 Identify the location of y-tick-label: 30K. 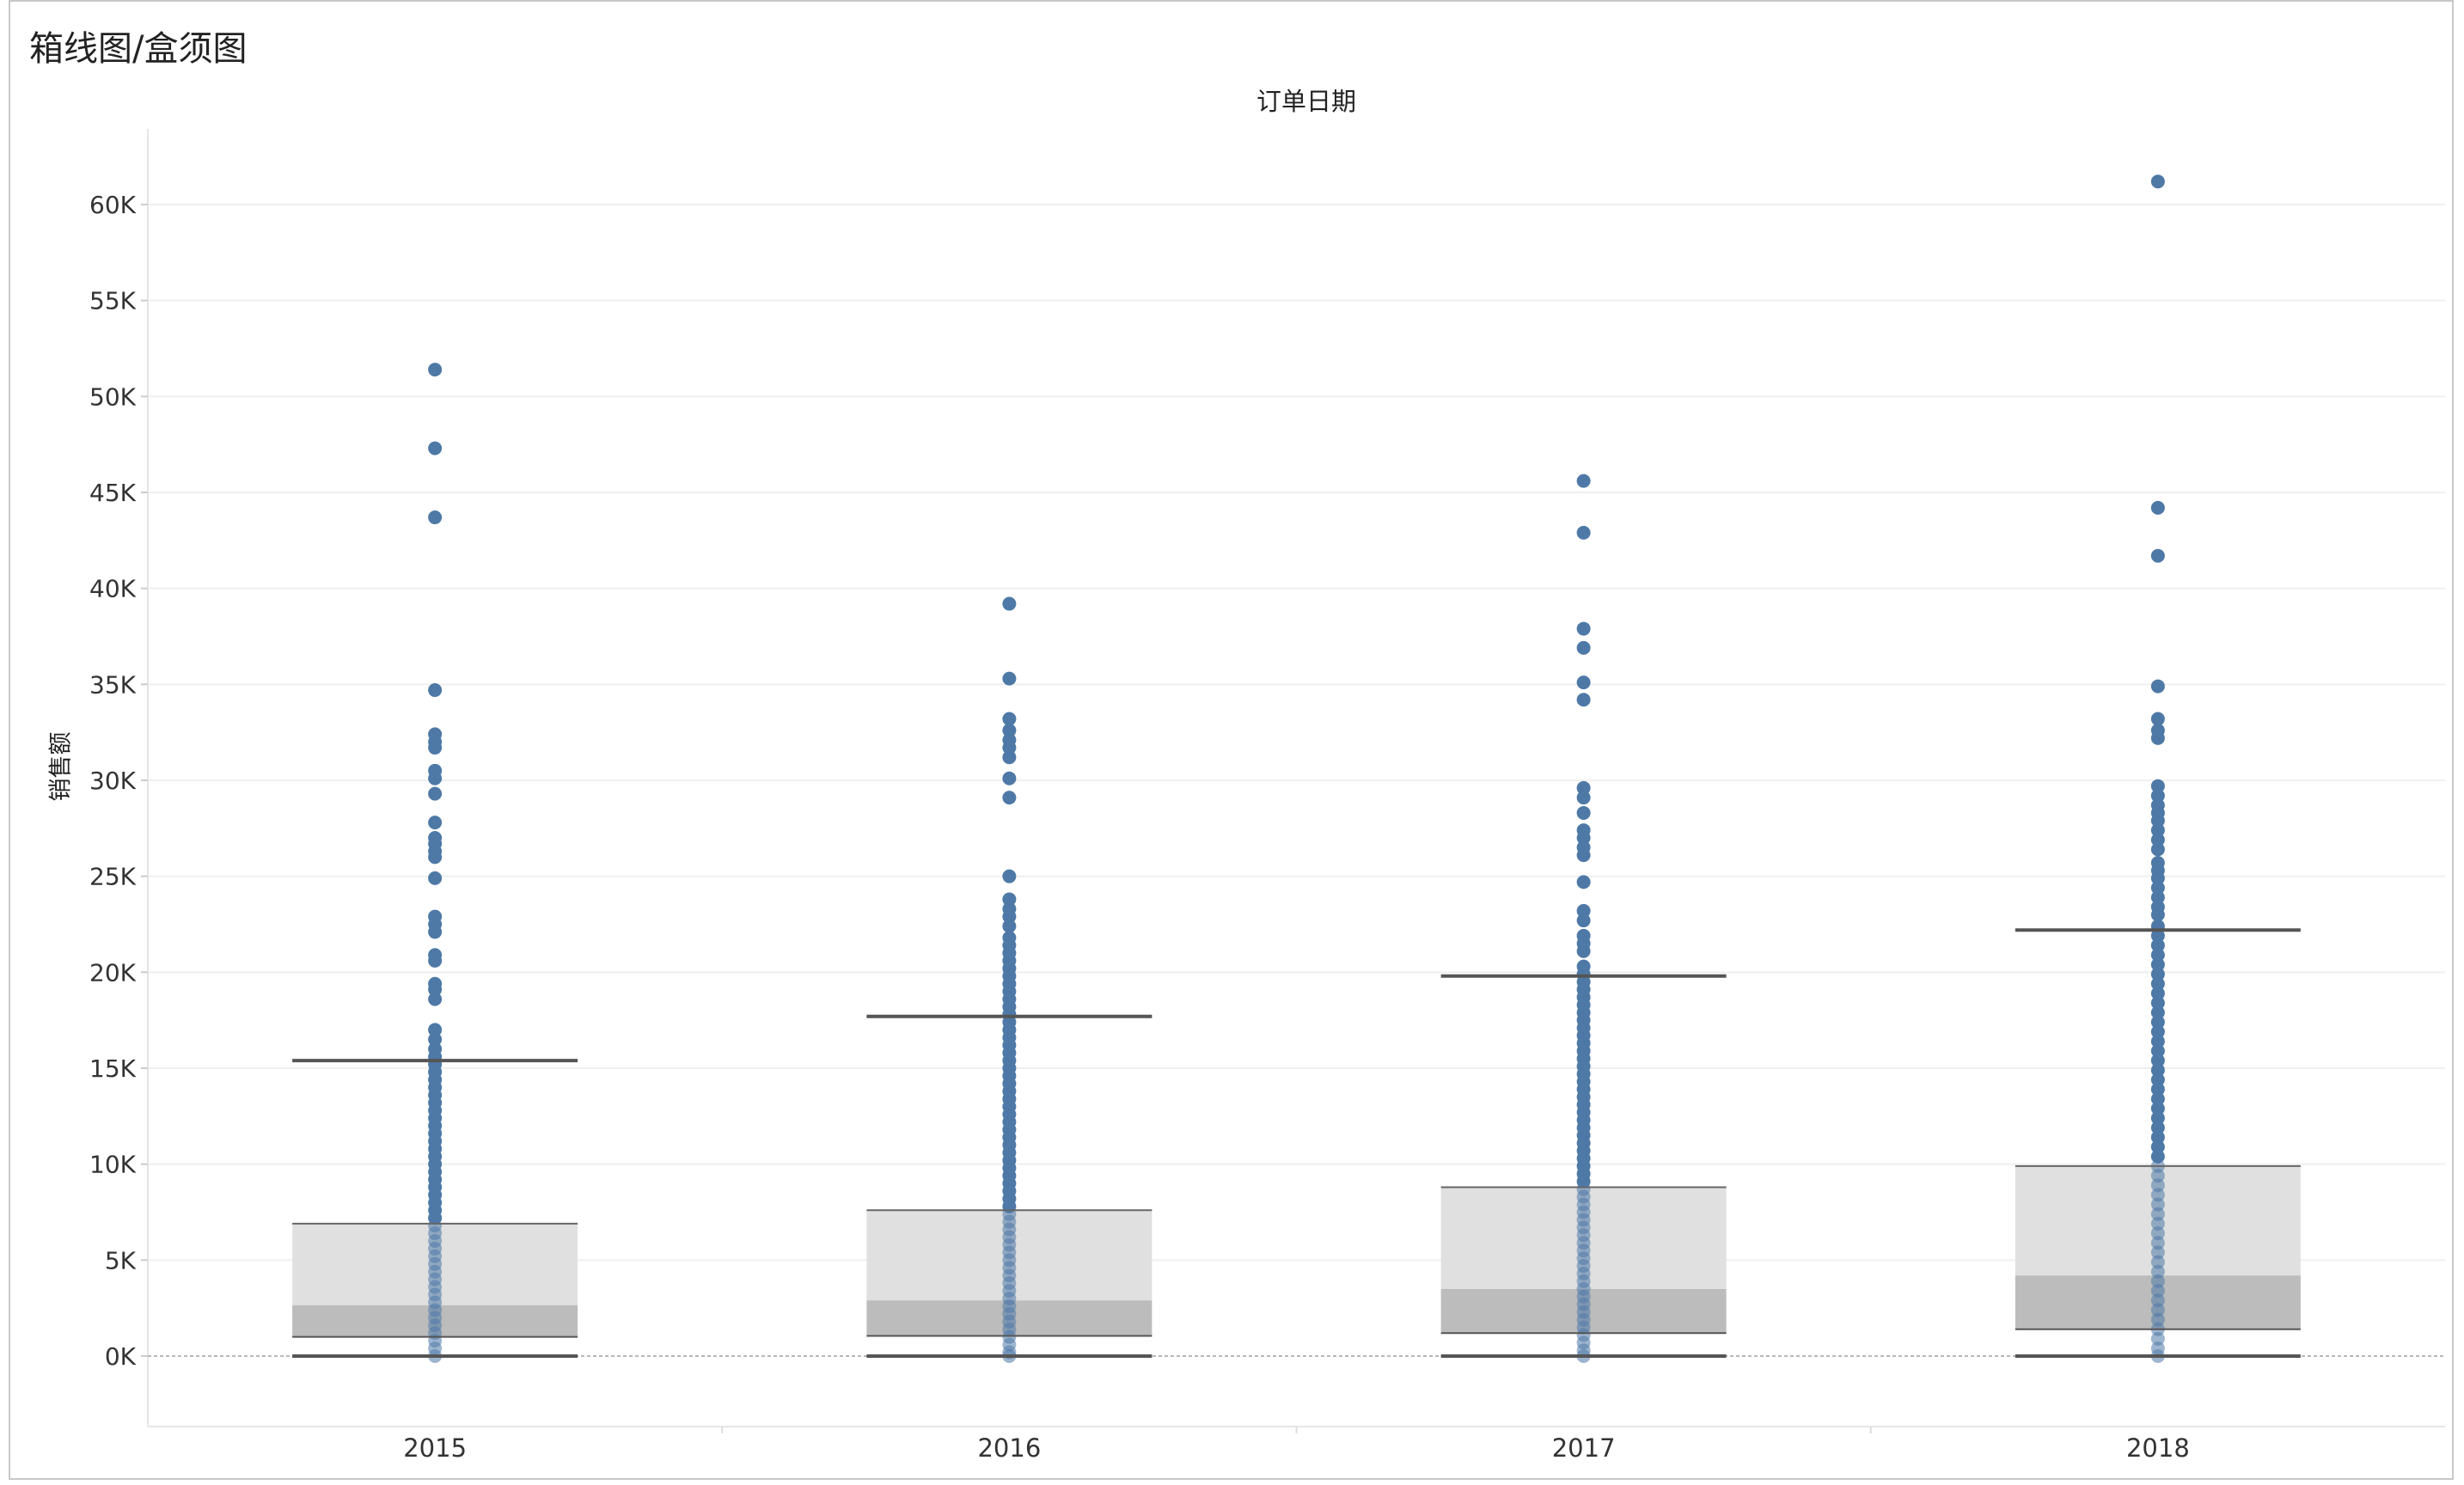
(113, 781).